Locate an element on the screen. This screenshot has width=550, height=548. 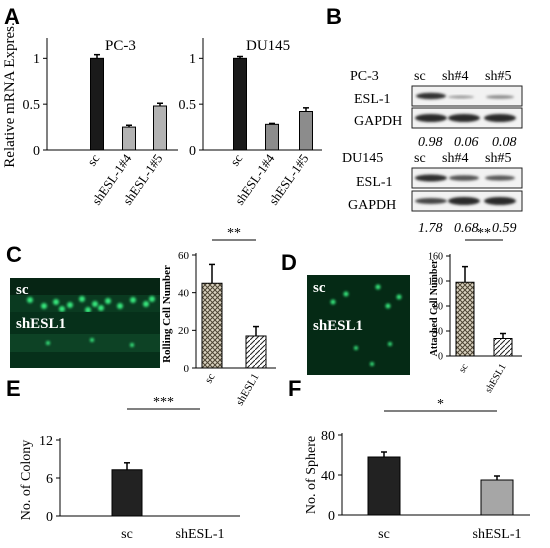
y-tick-label: 80 is located at coordinates (438, 307).